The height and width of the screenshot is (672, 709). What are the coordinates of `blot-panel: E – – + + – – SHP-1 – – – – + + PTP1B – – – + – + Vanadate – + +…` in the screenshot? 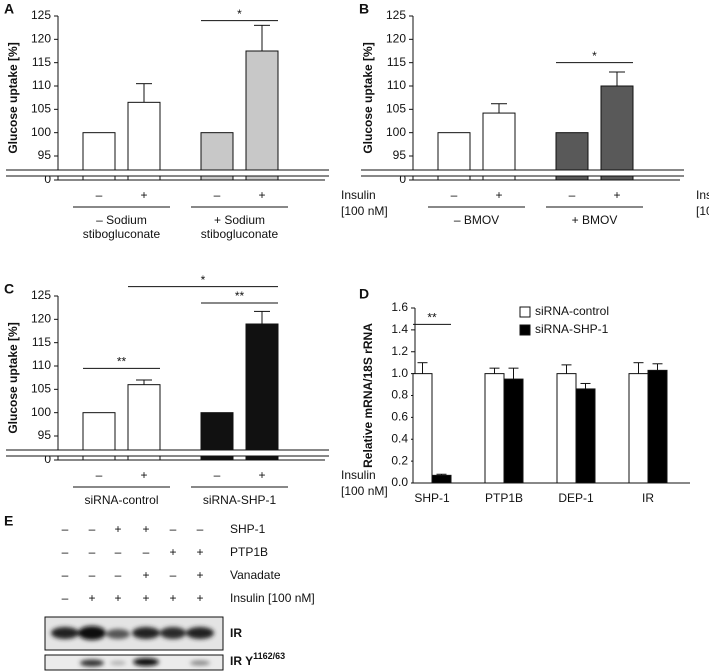 It's located at (159, 590).